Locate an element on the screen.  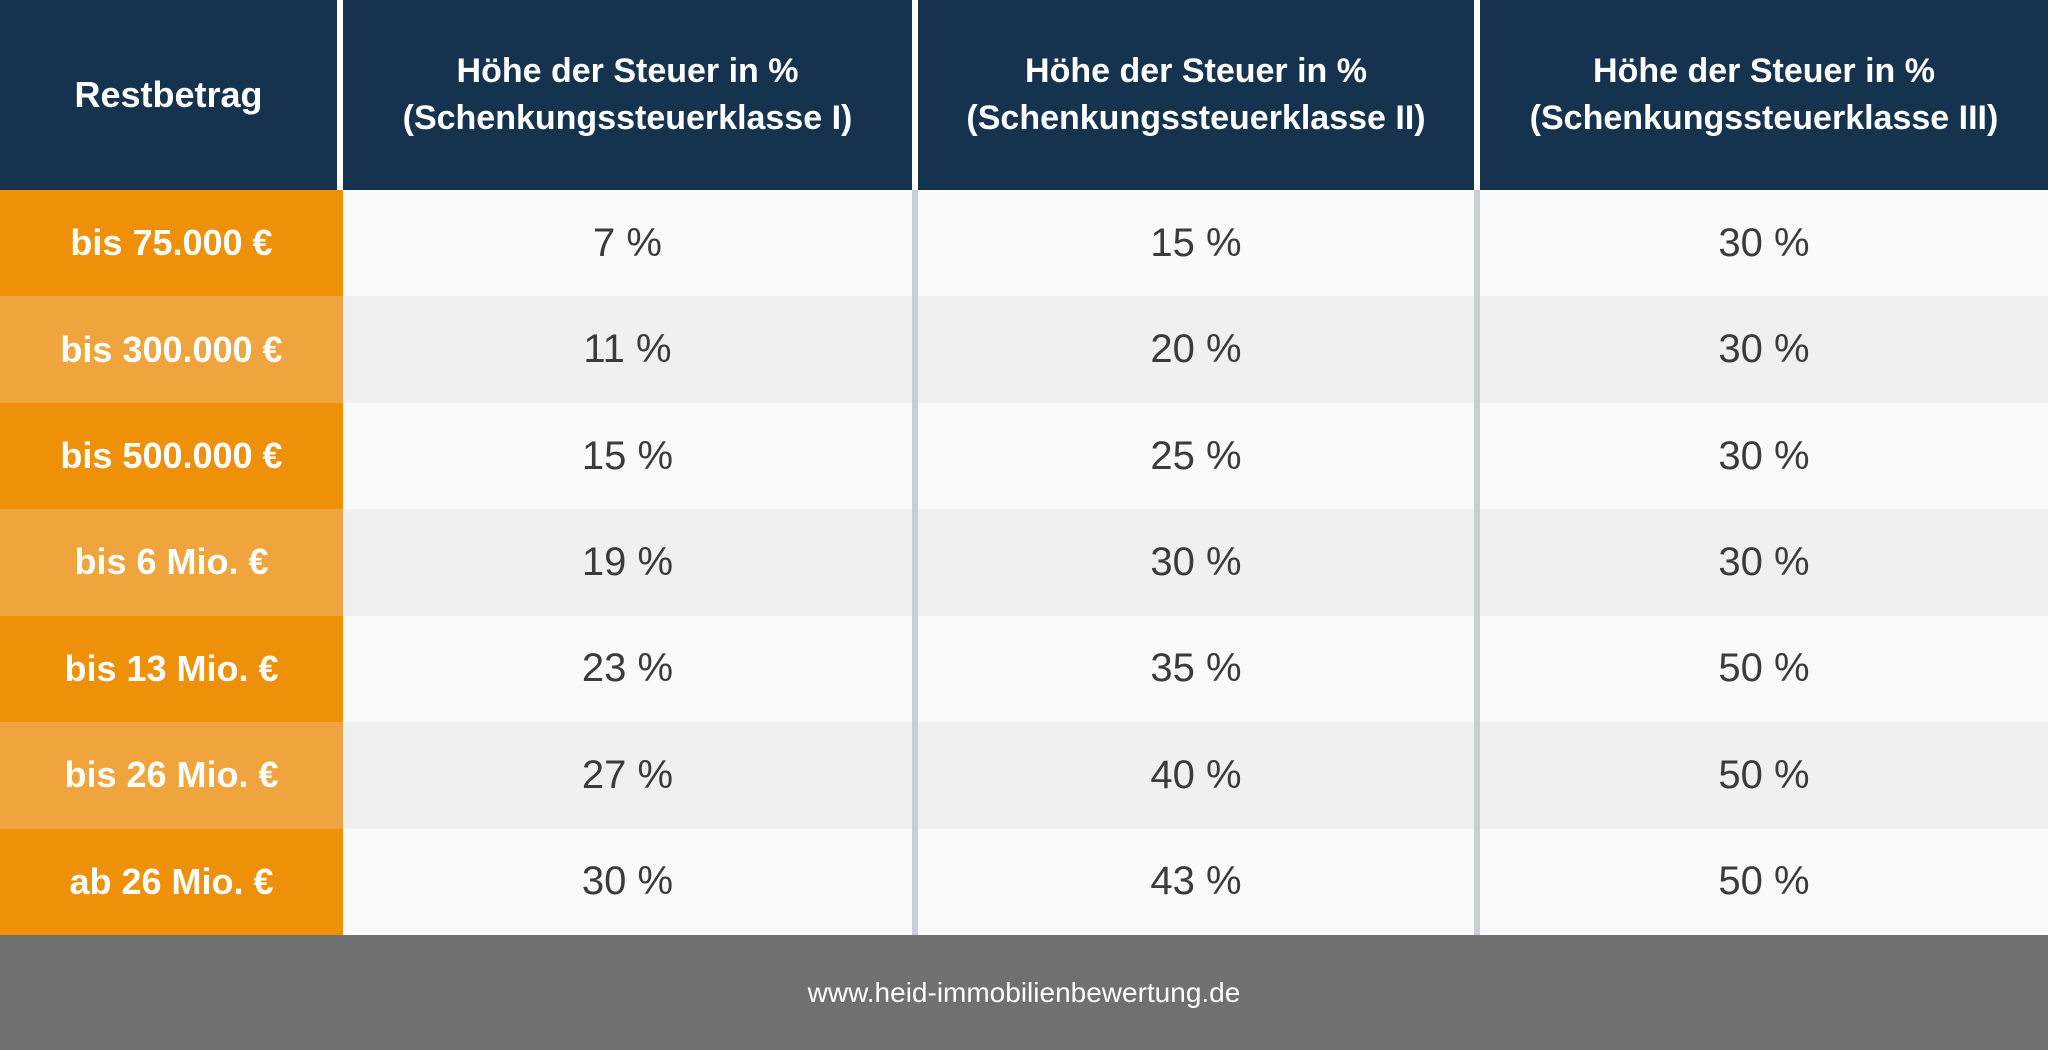
rate-cell-klasse1: 23 % is located at coordinates (627, 669).